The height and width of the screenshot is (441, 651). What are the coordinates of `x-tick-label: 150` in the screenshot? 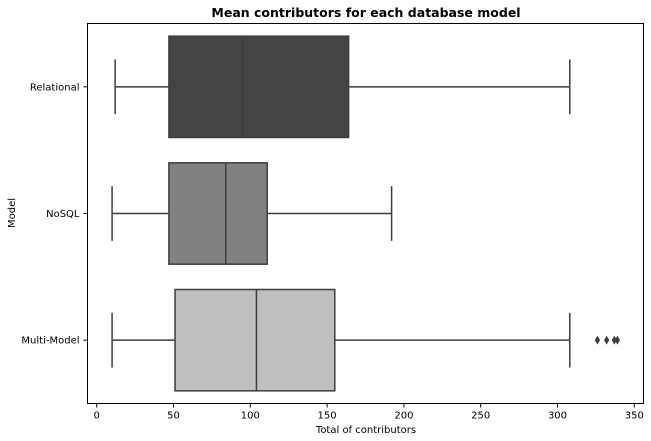 It's located at (327, 416).